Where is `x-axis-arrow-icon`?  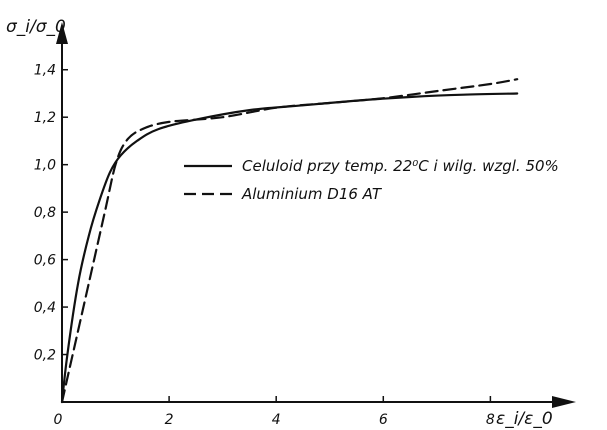 x-axis-arrow-icon is located at coordinates (564, 402).